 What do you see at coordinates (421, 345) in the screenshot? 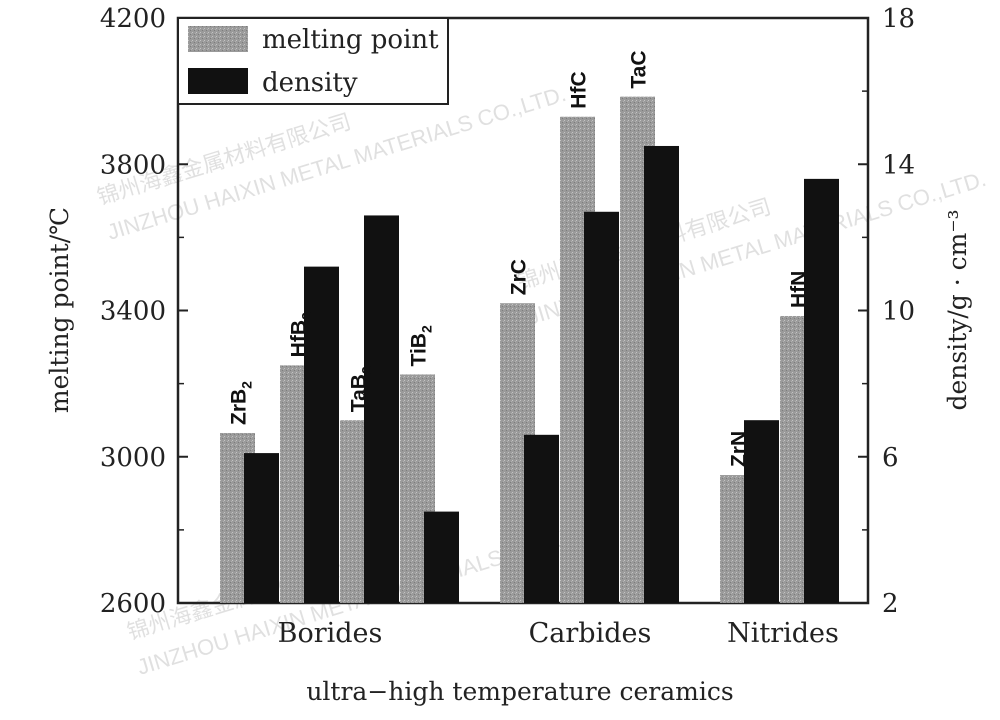
I see `material-label-tib2: TiB2` at bounding box center [421, 345].